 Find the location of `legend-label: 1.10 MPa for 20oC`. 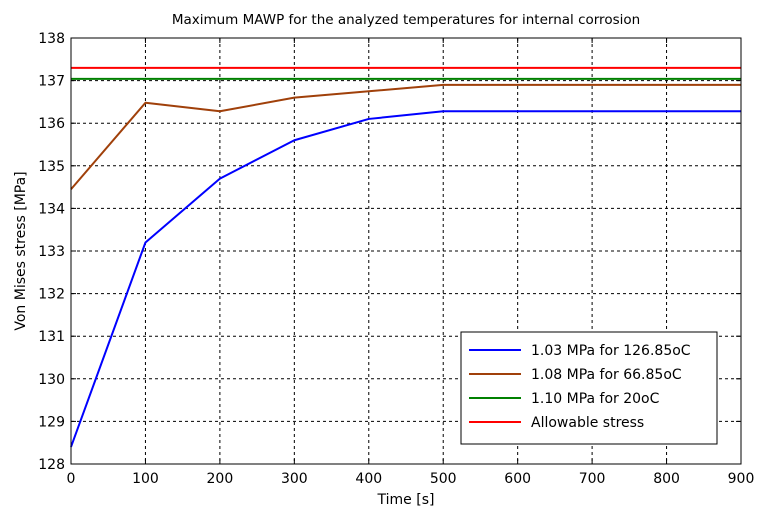

legend-label: 1.10 MPa for 20oC is located at coordinates (595, 399).